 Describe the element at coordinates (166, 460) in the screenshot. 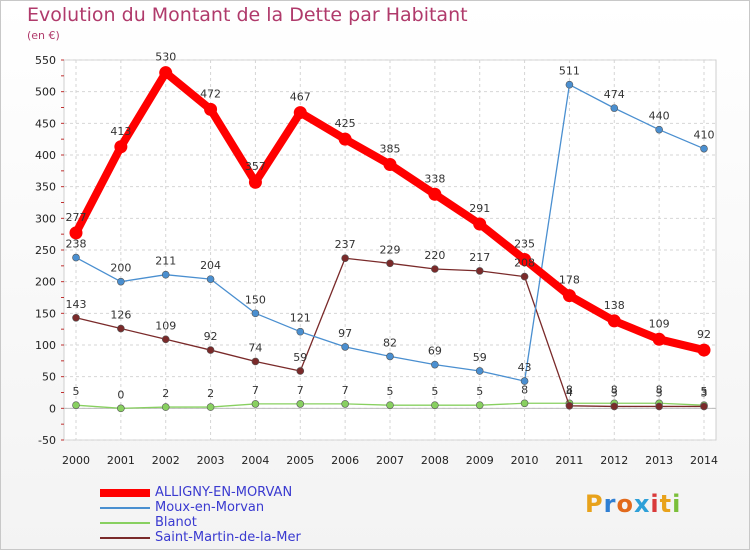

I see `x-tick-label: 2002` at that location.